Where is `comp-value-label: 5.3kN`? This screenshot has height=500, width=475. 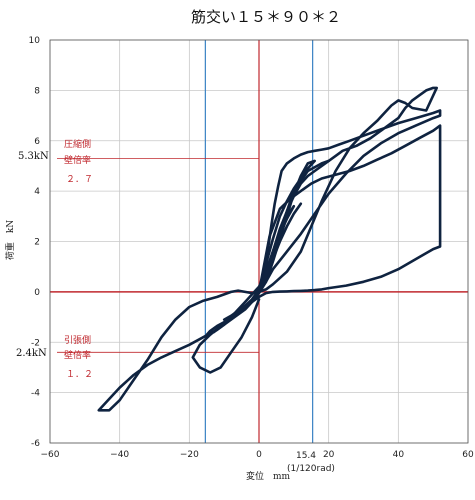 comp-value-label: 5.3kN is located at coordinates (33, 156).